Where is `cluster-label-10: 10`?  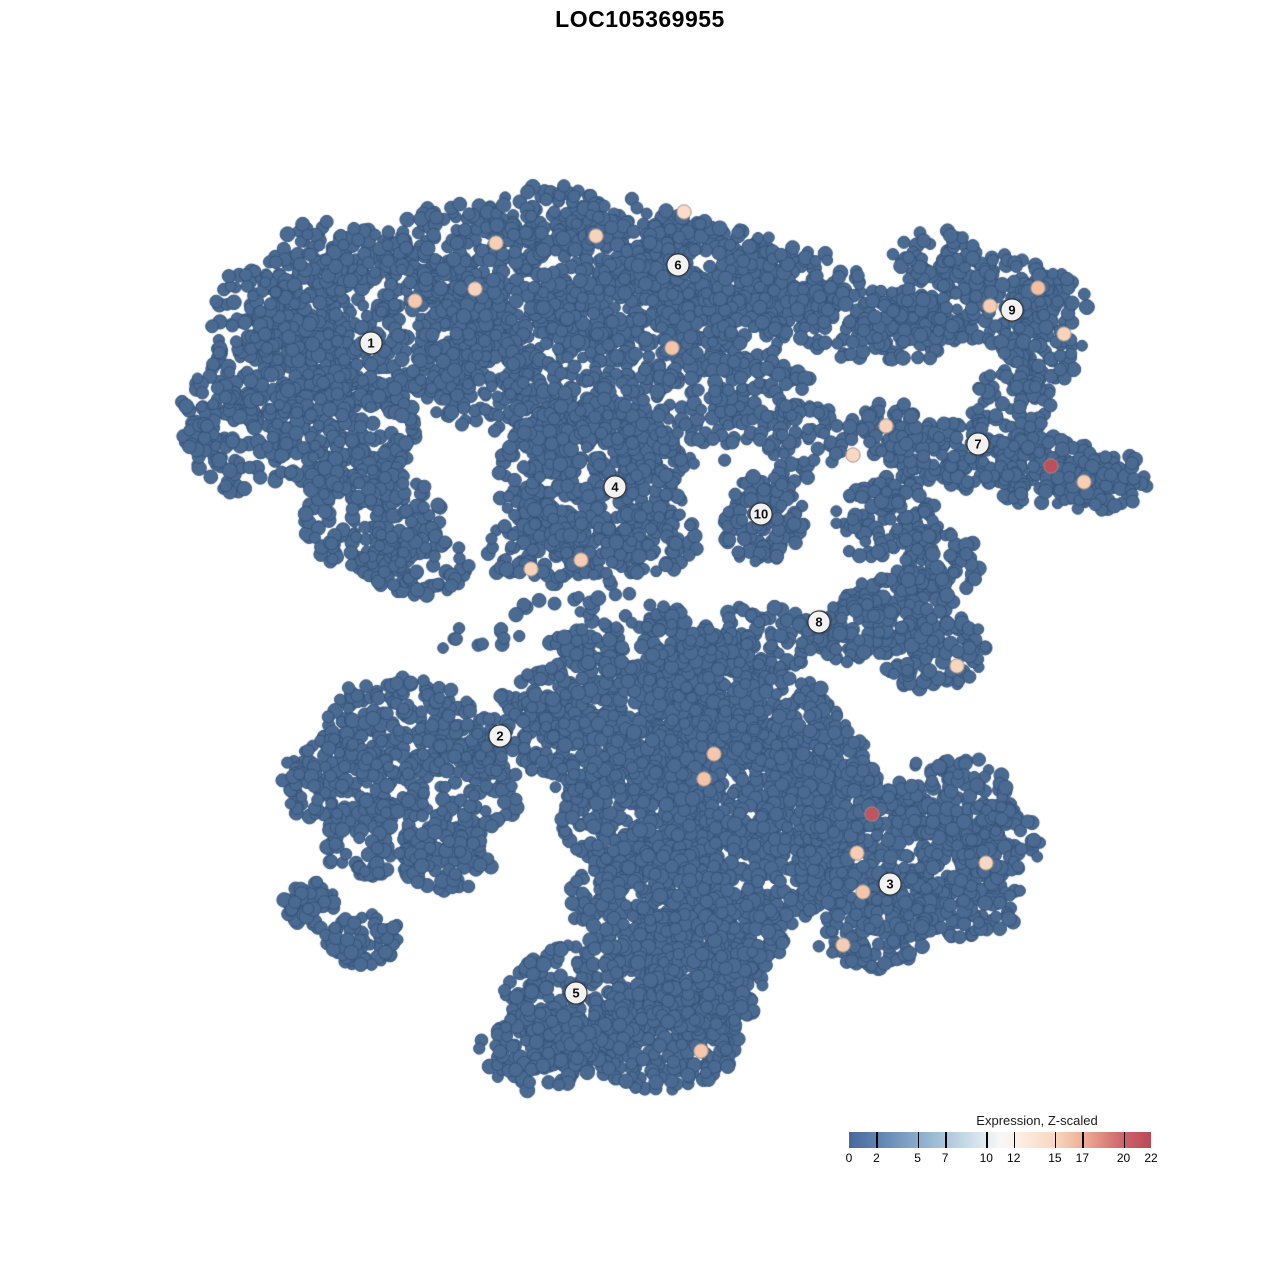 cluster-label-10: 10 is located at coordinates (761, 514).